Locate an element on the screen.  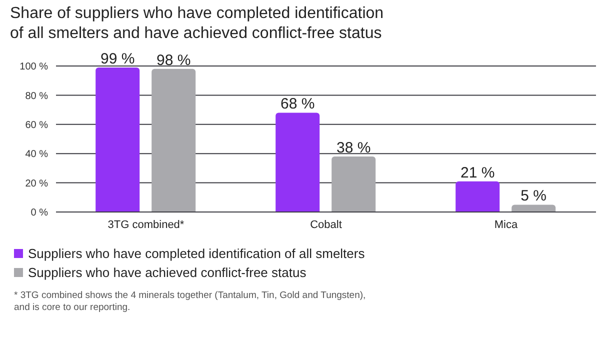
data-label: 21 % is located at coordinates (477, 173).